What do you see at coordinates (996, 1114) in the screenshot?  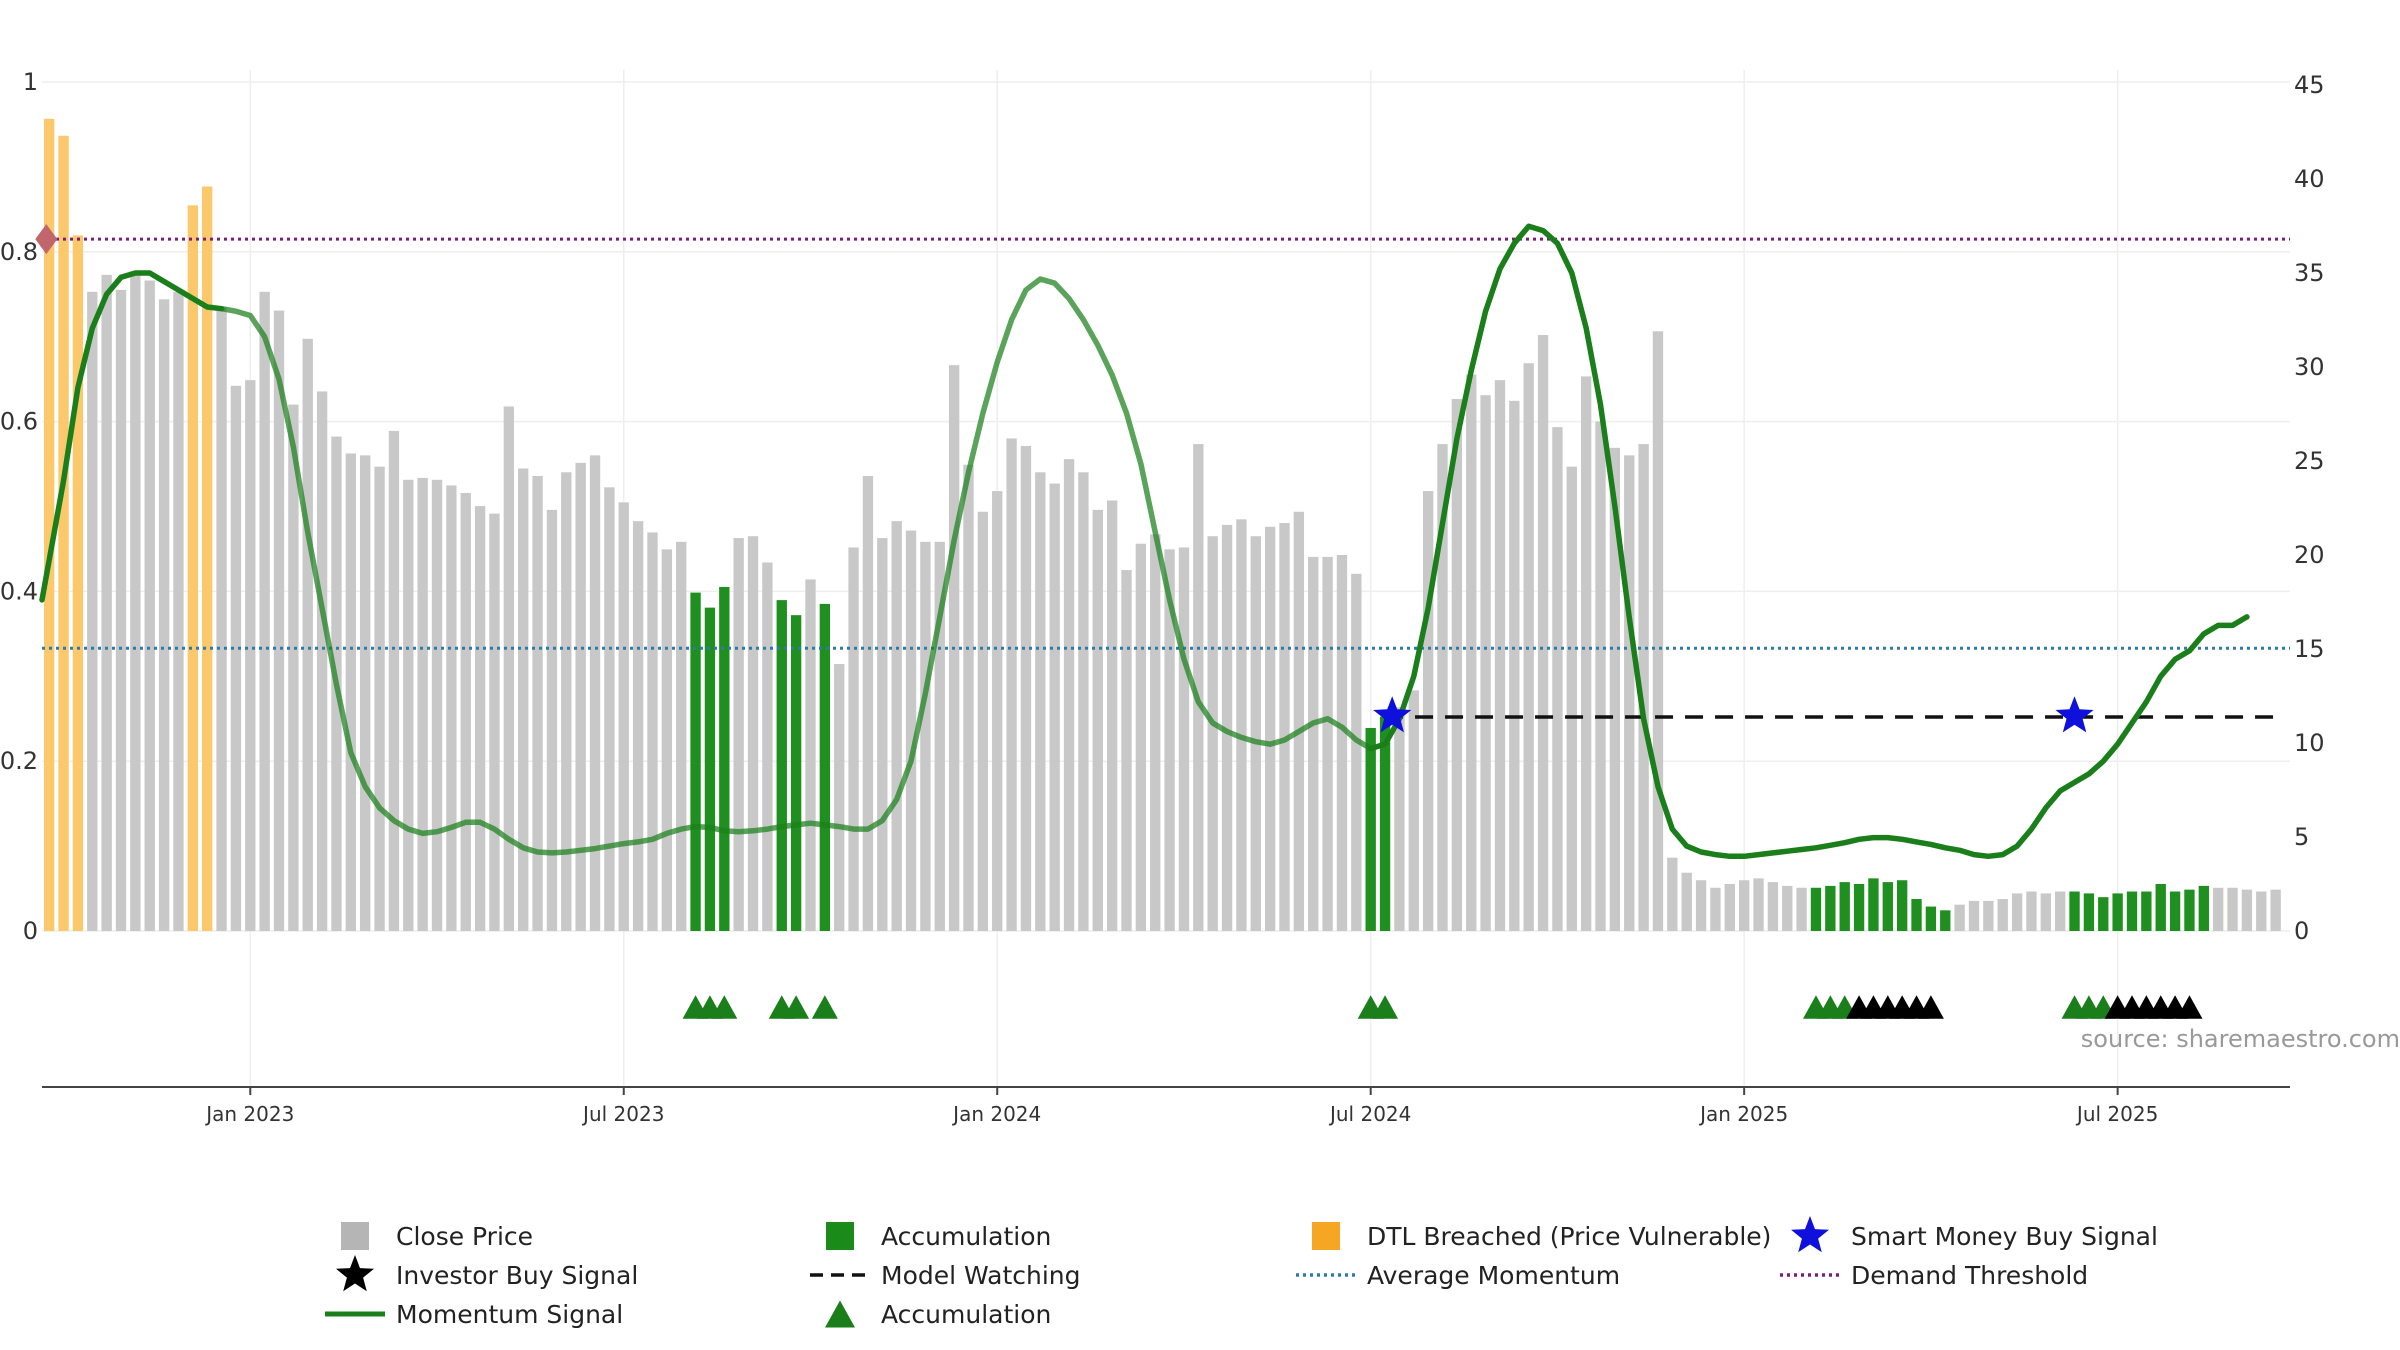 I see `x-tick-label: Jan 2024` at bounding box center [996, 1114].